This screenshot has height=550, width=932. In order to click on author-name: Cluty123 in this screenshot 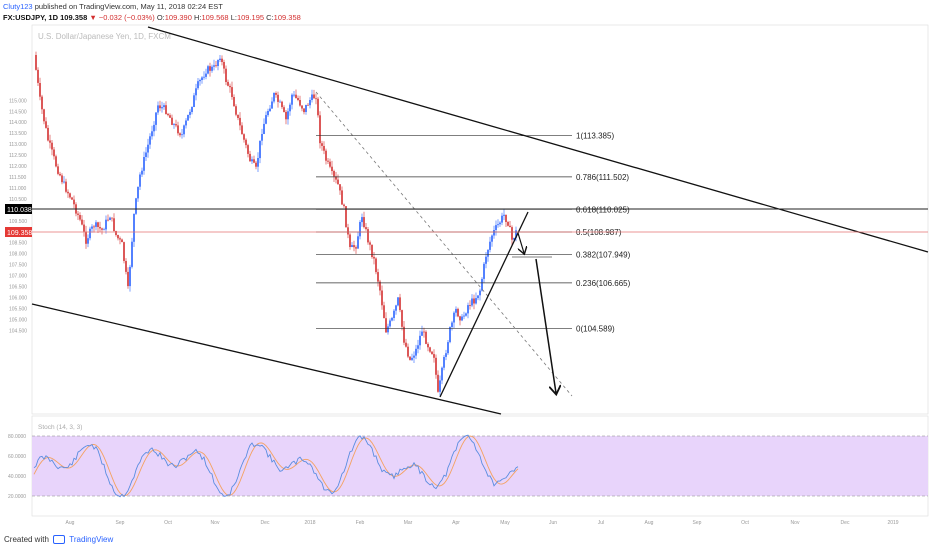, I will do `click(18, 6)`.